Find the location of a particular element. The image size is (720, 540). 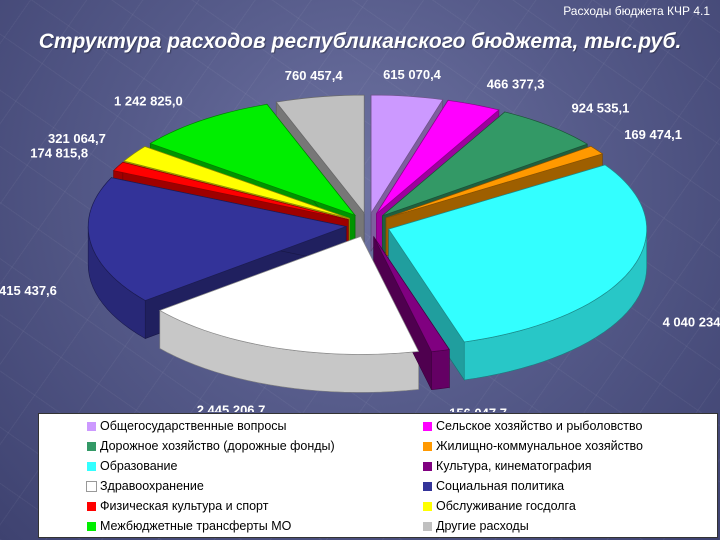

data-label: 169 474,1 is located at coordinates (653, 134).